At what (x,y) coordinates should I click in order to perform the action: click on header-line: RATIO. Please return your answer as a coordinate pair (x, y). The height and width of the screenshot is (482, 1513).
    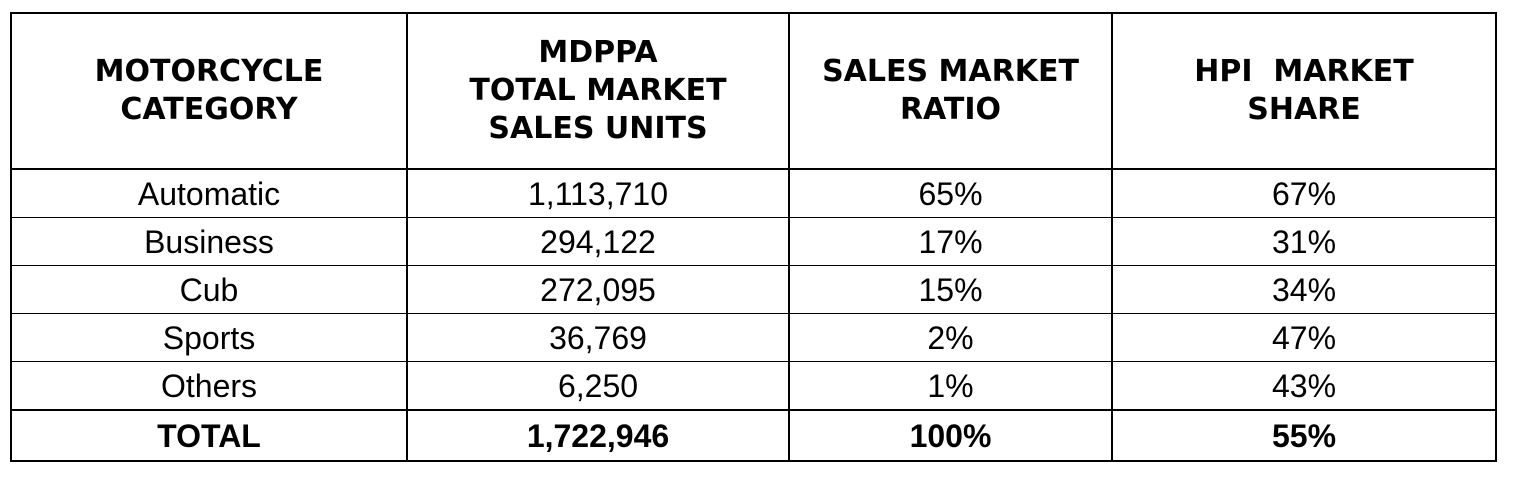
    Looking at the image, I should click on (950, 109).